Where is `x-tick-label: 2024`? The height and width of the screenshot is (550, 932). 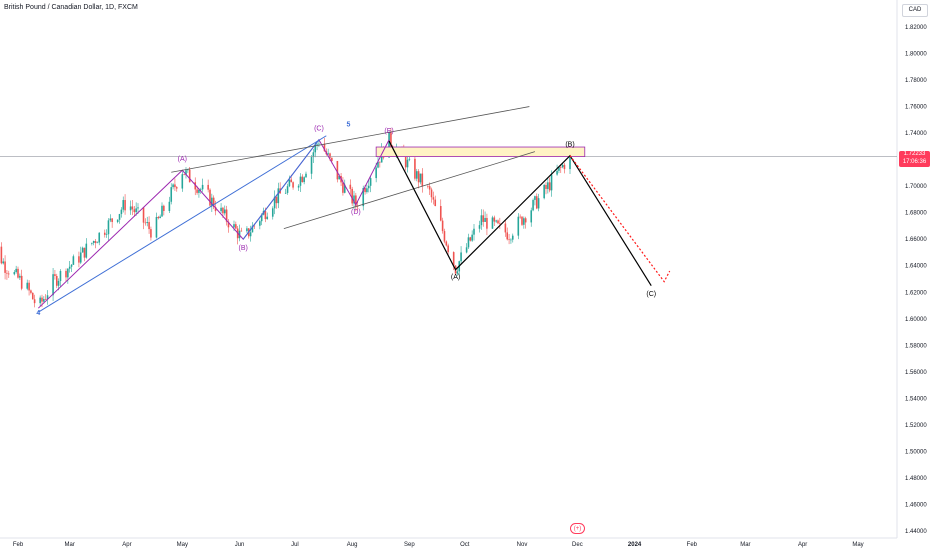 x-tick-label: 2024 is located at coordinates (635, 545).